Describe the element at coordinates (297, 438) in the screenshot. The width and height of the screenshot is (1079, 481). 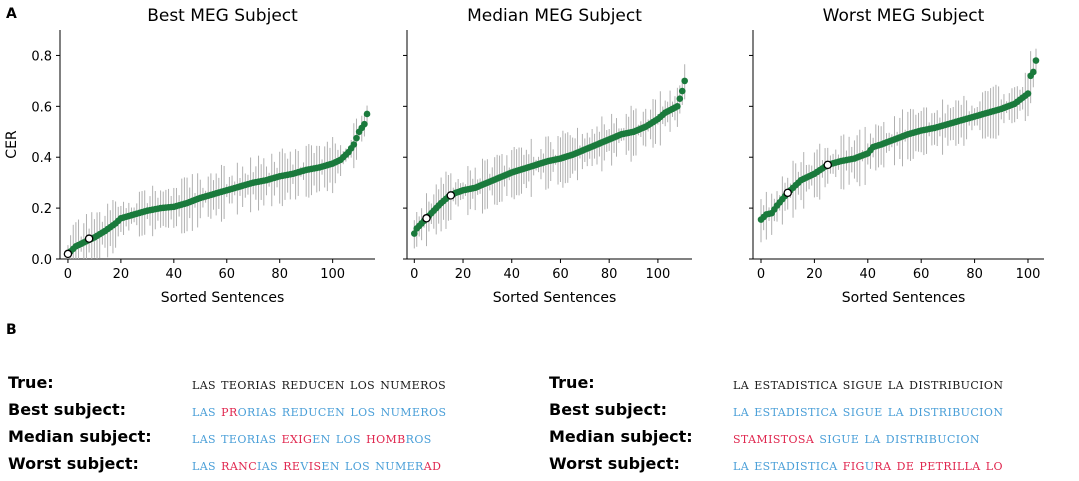
I see `incorrect-segment: EXIG` at that location.